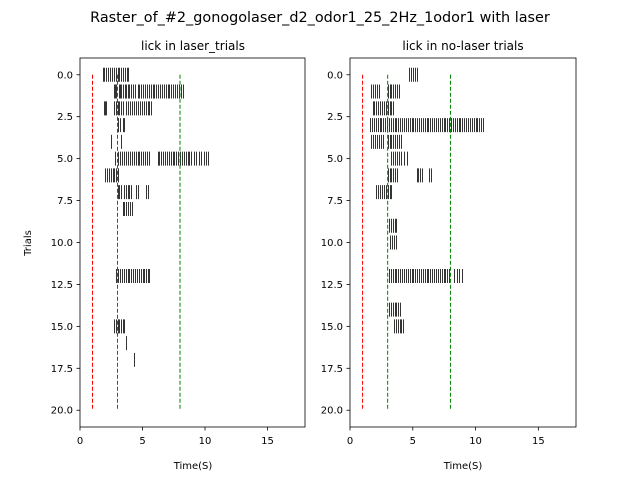  What do you see at coordinates (193, 46) in the screenshot?
I see `panel-title: lick in laser_trials` at bounding box center [193, 46].